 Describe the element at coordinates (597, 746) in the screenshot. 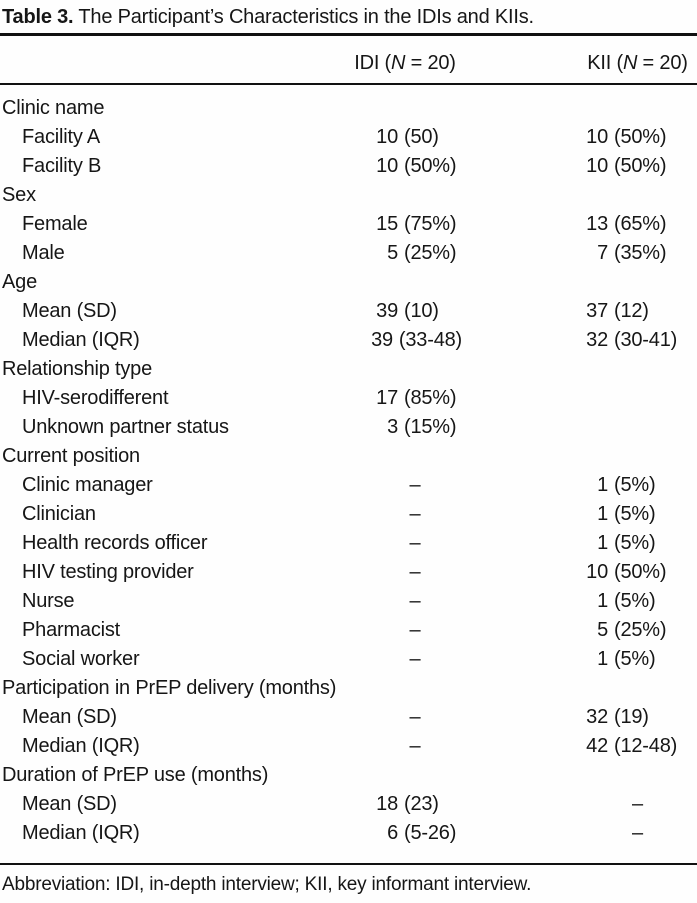

I see `value-count: 42` at that location.